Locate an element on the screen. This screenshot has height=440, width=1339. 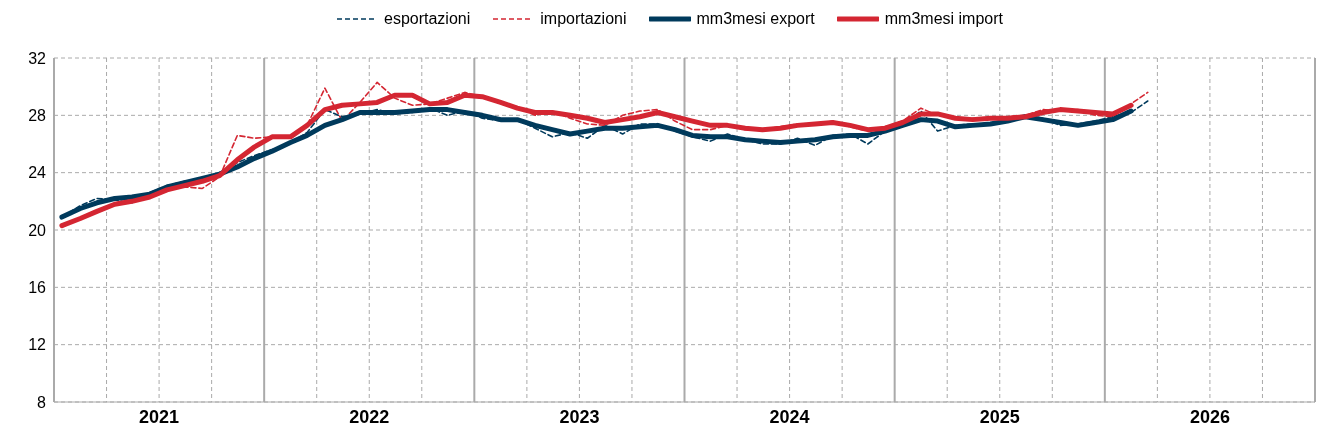
y-tick-label: 12 is located at coordinates (37, 345).